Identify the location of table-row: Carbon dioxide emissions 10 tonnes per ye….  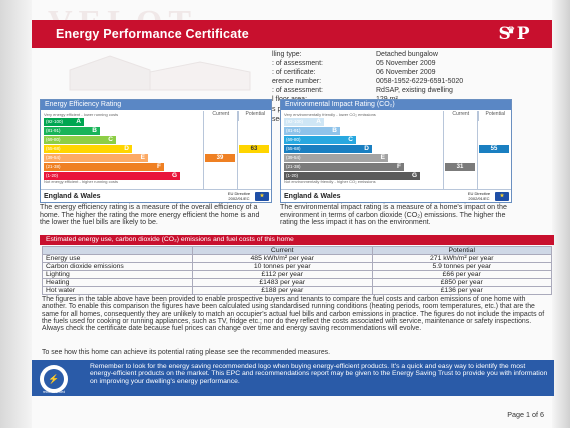
(297, 266).